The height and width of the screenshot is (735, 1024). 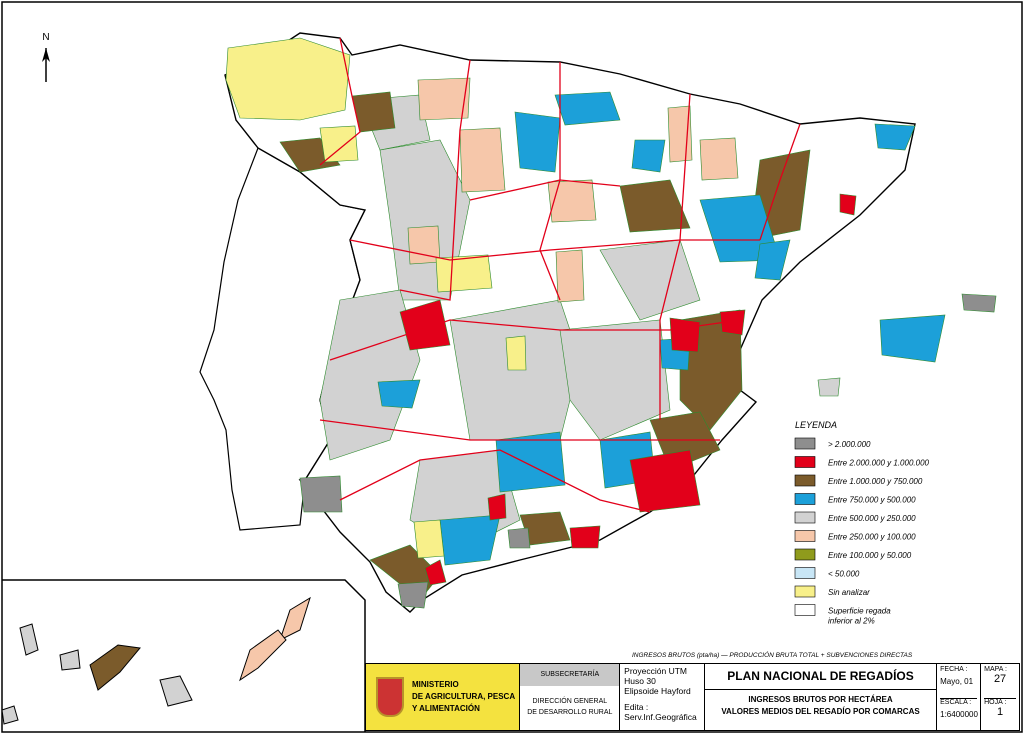 What do you see at coordinates (183, 655) in the screenshot?
I see `canary-inset` at bounding box center [183, 655].